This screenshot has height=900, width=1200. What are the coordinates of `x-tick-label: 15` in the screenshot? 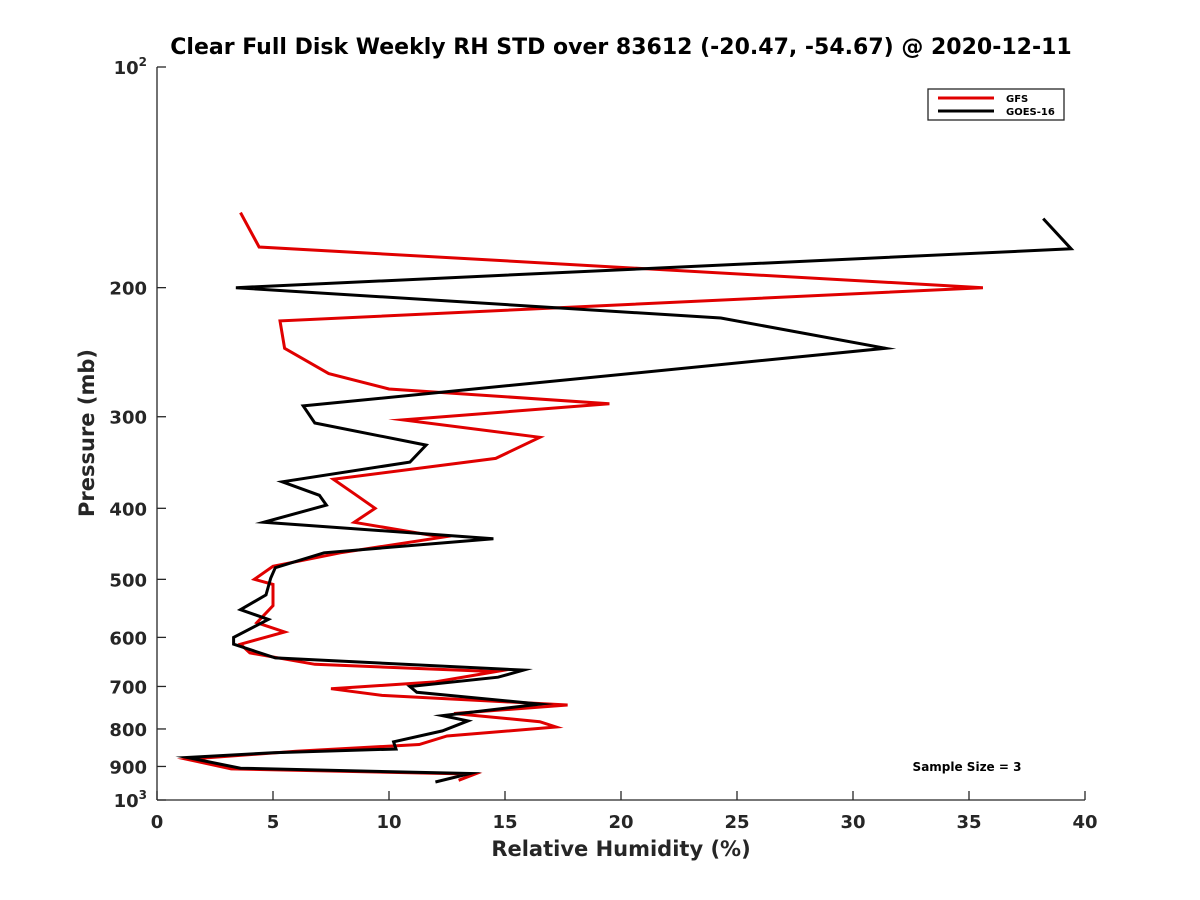 It's located at (504, 822).